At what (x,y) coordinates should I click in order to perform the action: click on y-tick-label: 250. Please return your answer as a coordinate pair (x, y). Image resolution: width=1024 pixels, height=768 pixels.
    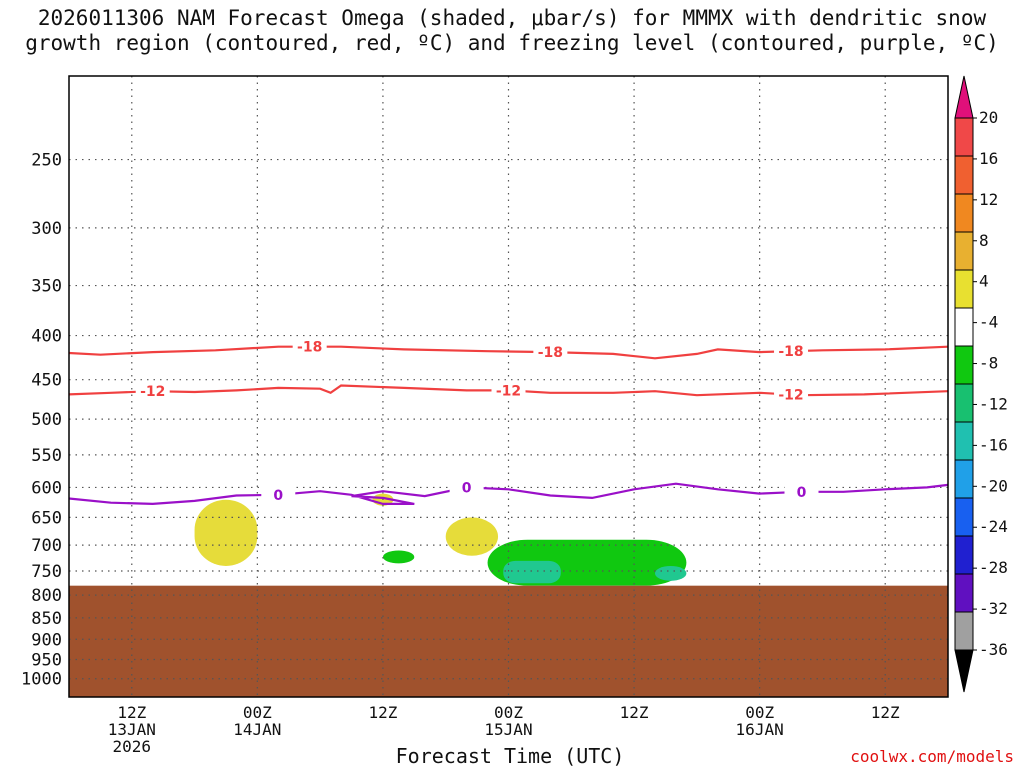
    Looking at the image, I should click on (46, 161).